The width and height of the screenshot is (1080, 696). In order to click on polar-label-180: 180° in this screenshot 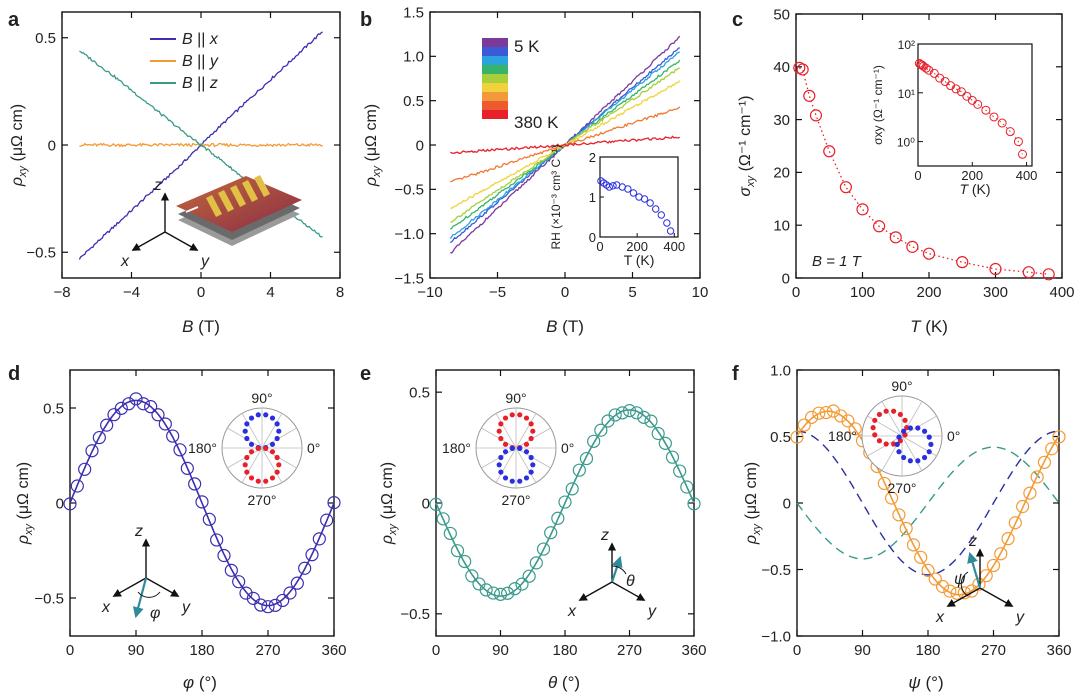, I will do `click(456, 448)`.